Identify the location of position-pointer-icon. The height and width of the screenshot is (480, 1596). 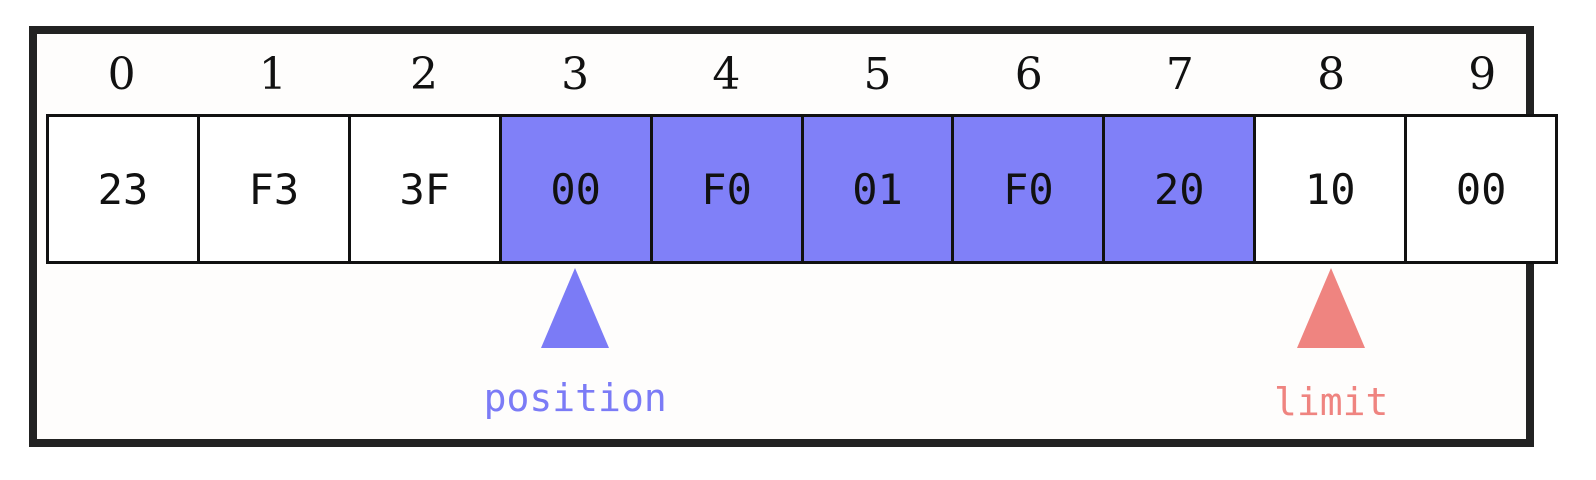
(575, 308).